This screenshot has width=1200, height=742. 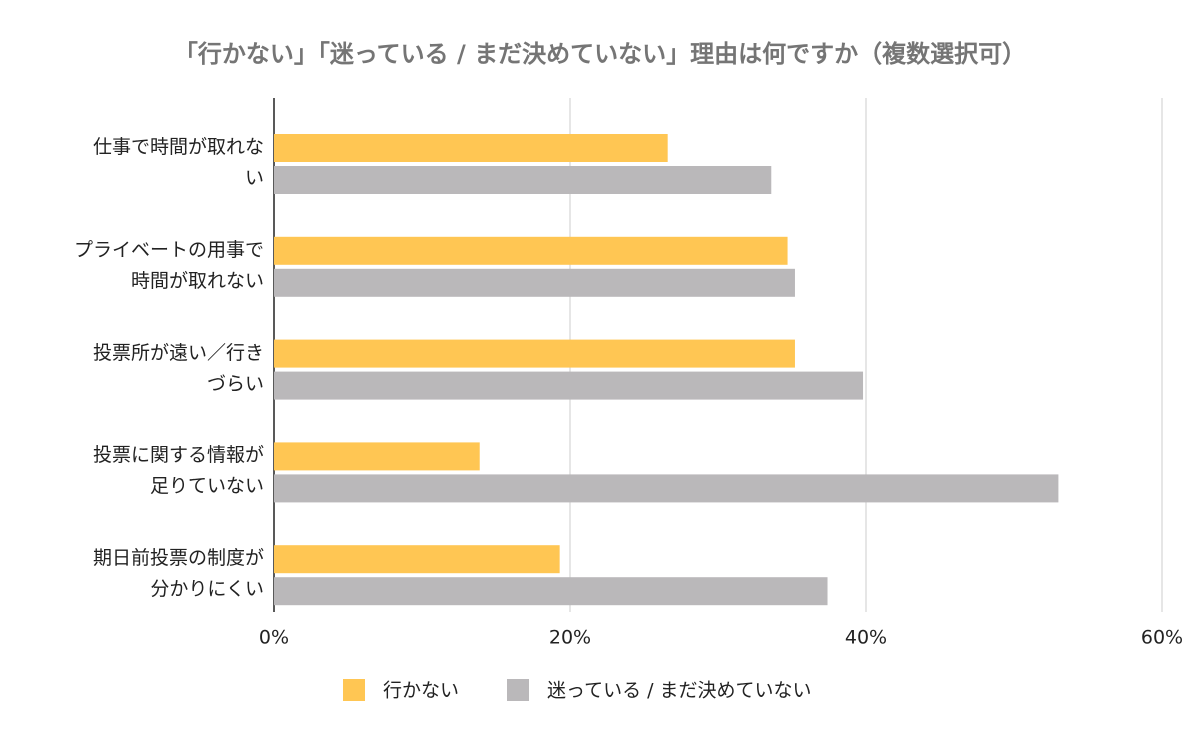 What do you see at coordinates (1162, 638) in the screenshot?
I see `x-tick-label: 60%` at bounding box center [1162, 638].